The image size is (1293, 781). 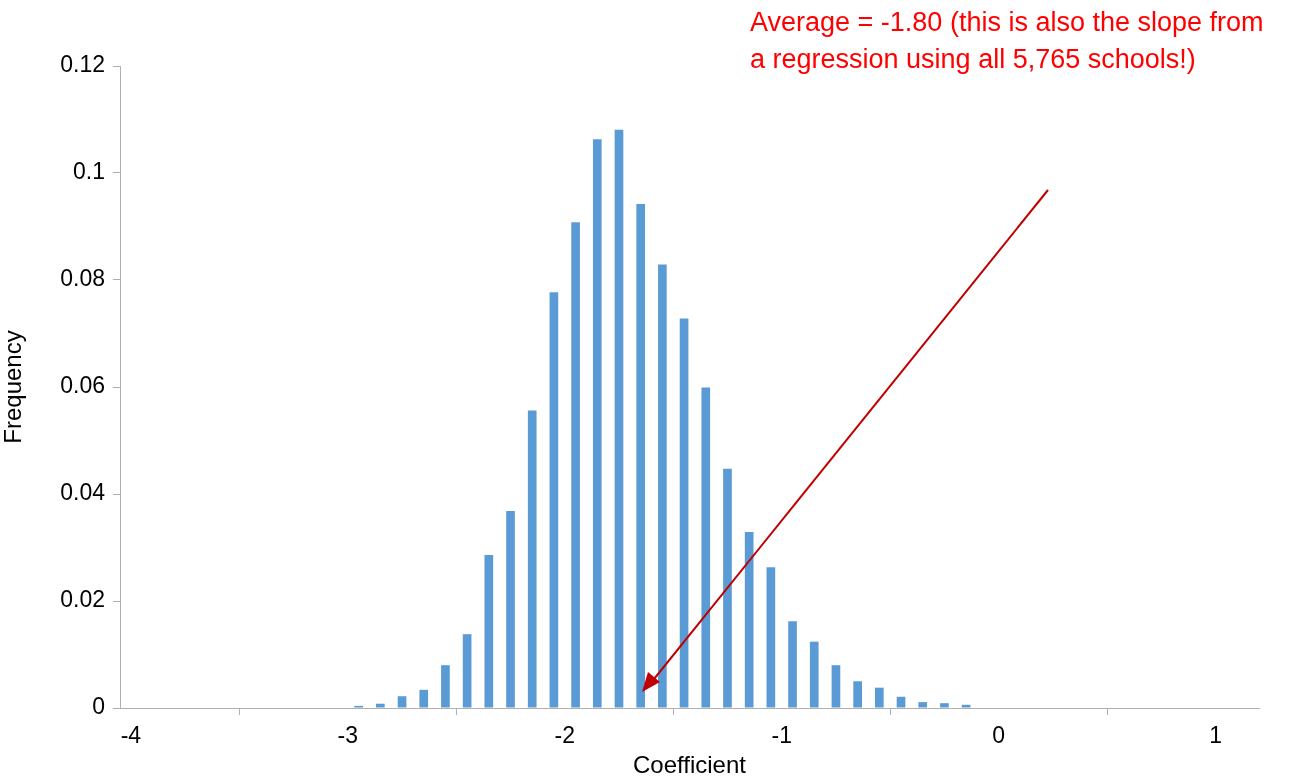 What do you see at coordinates (89, 171) in the screenshot?
I see `y-tick-label: 0.1` at bounding box center [89, 171].